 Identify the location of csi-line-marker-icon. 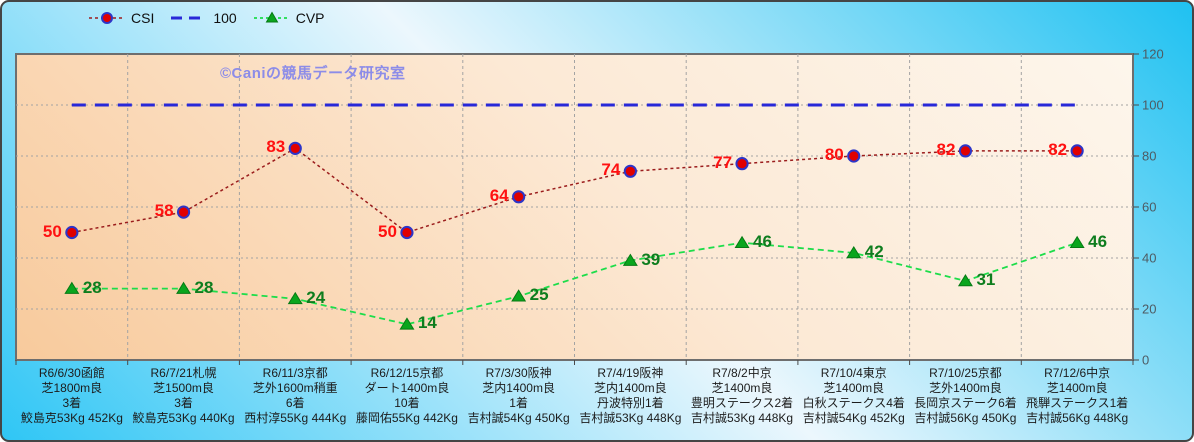
(107, 18).